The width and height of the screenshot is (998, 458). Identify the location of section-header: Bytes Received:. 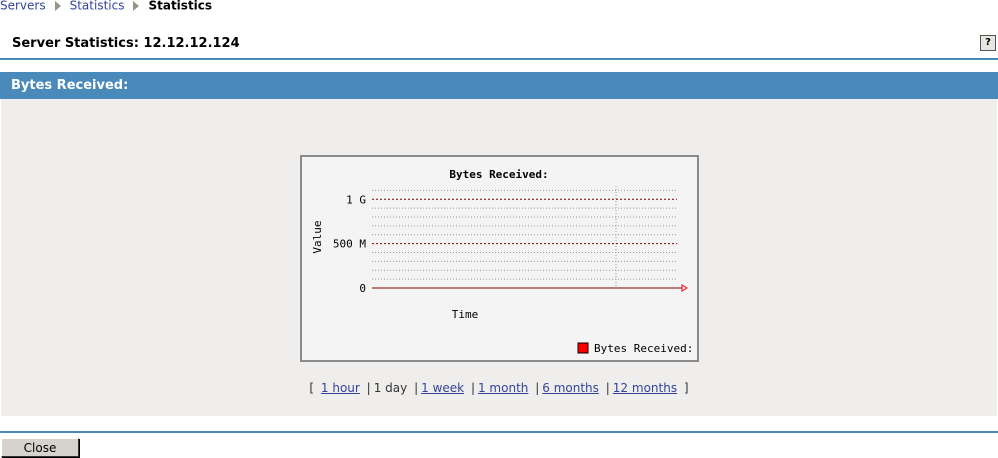
(499, 85).